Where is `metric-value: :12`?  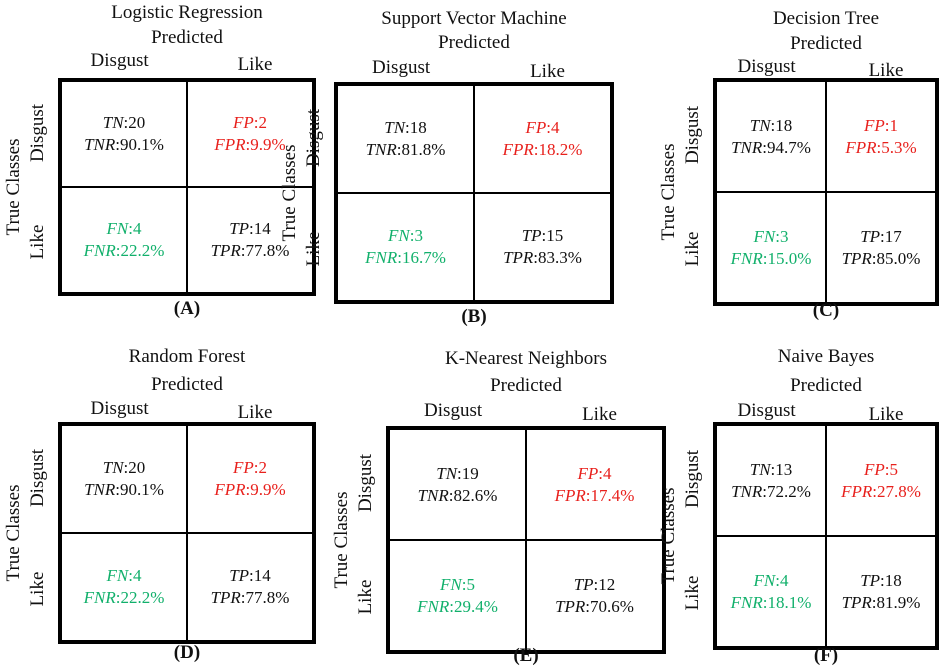 metric-value: :12 is located at coordinates (604, 584).